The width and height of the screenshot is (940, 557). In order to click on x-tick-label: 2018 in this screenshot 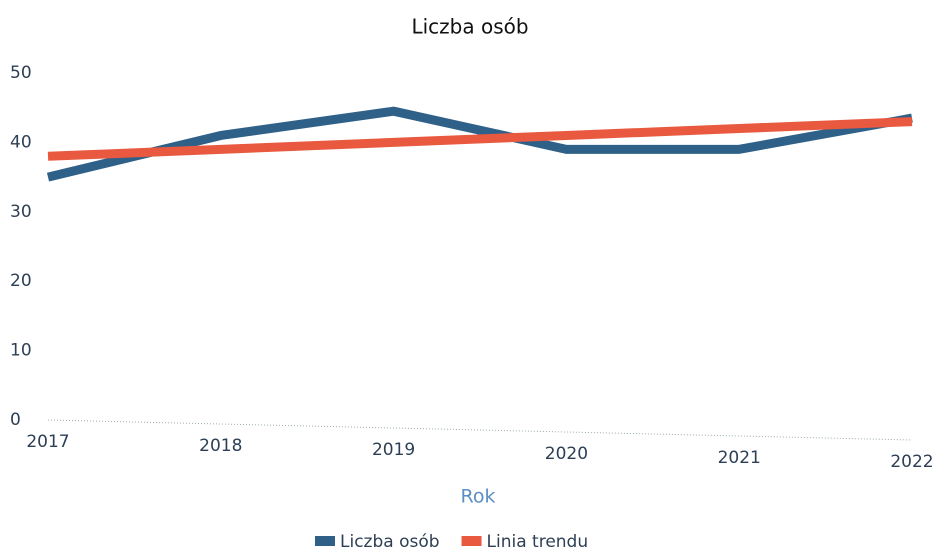, I will do `click(220, 446)`.